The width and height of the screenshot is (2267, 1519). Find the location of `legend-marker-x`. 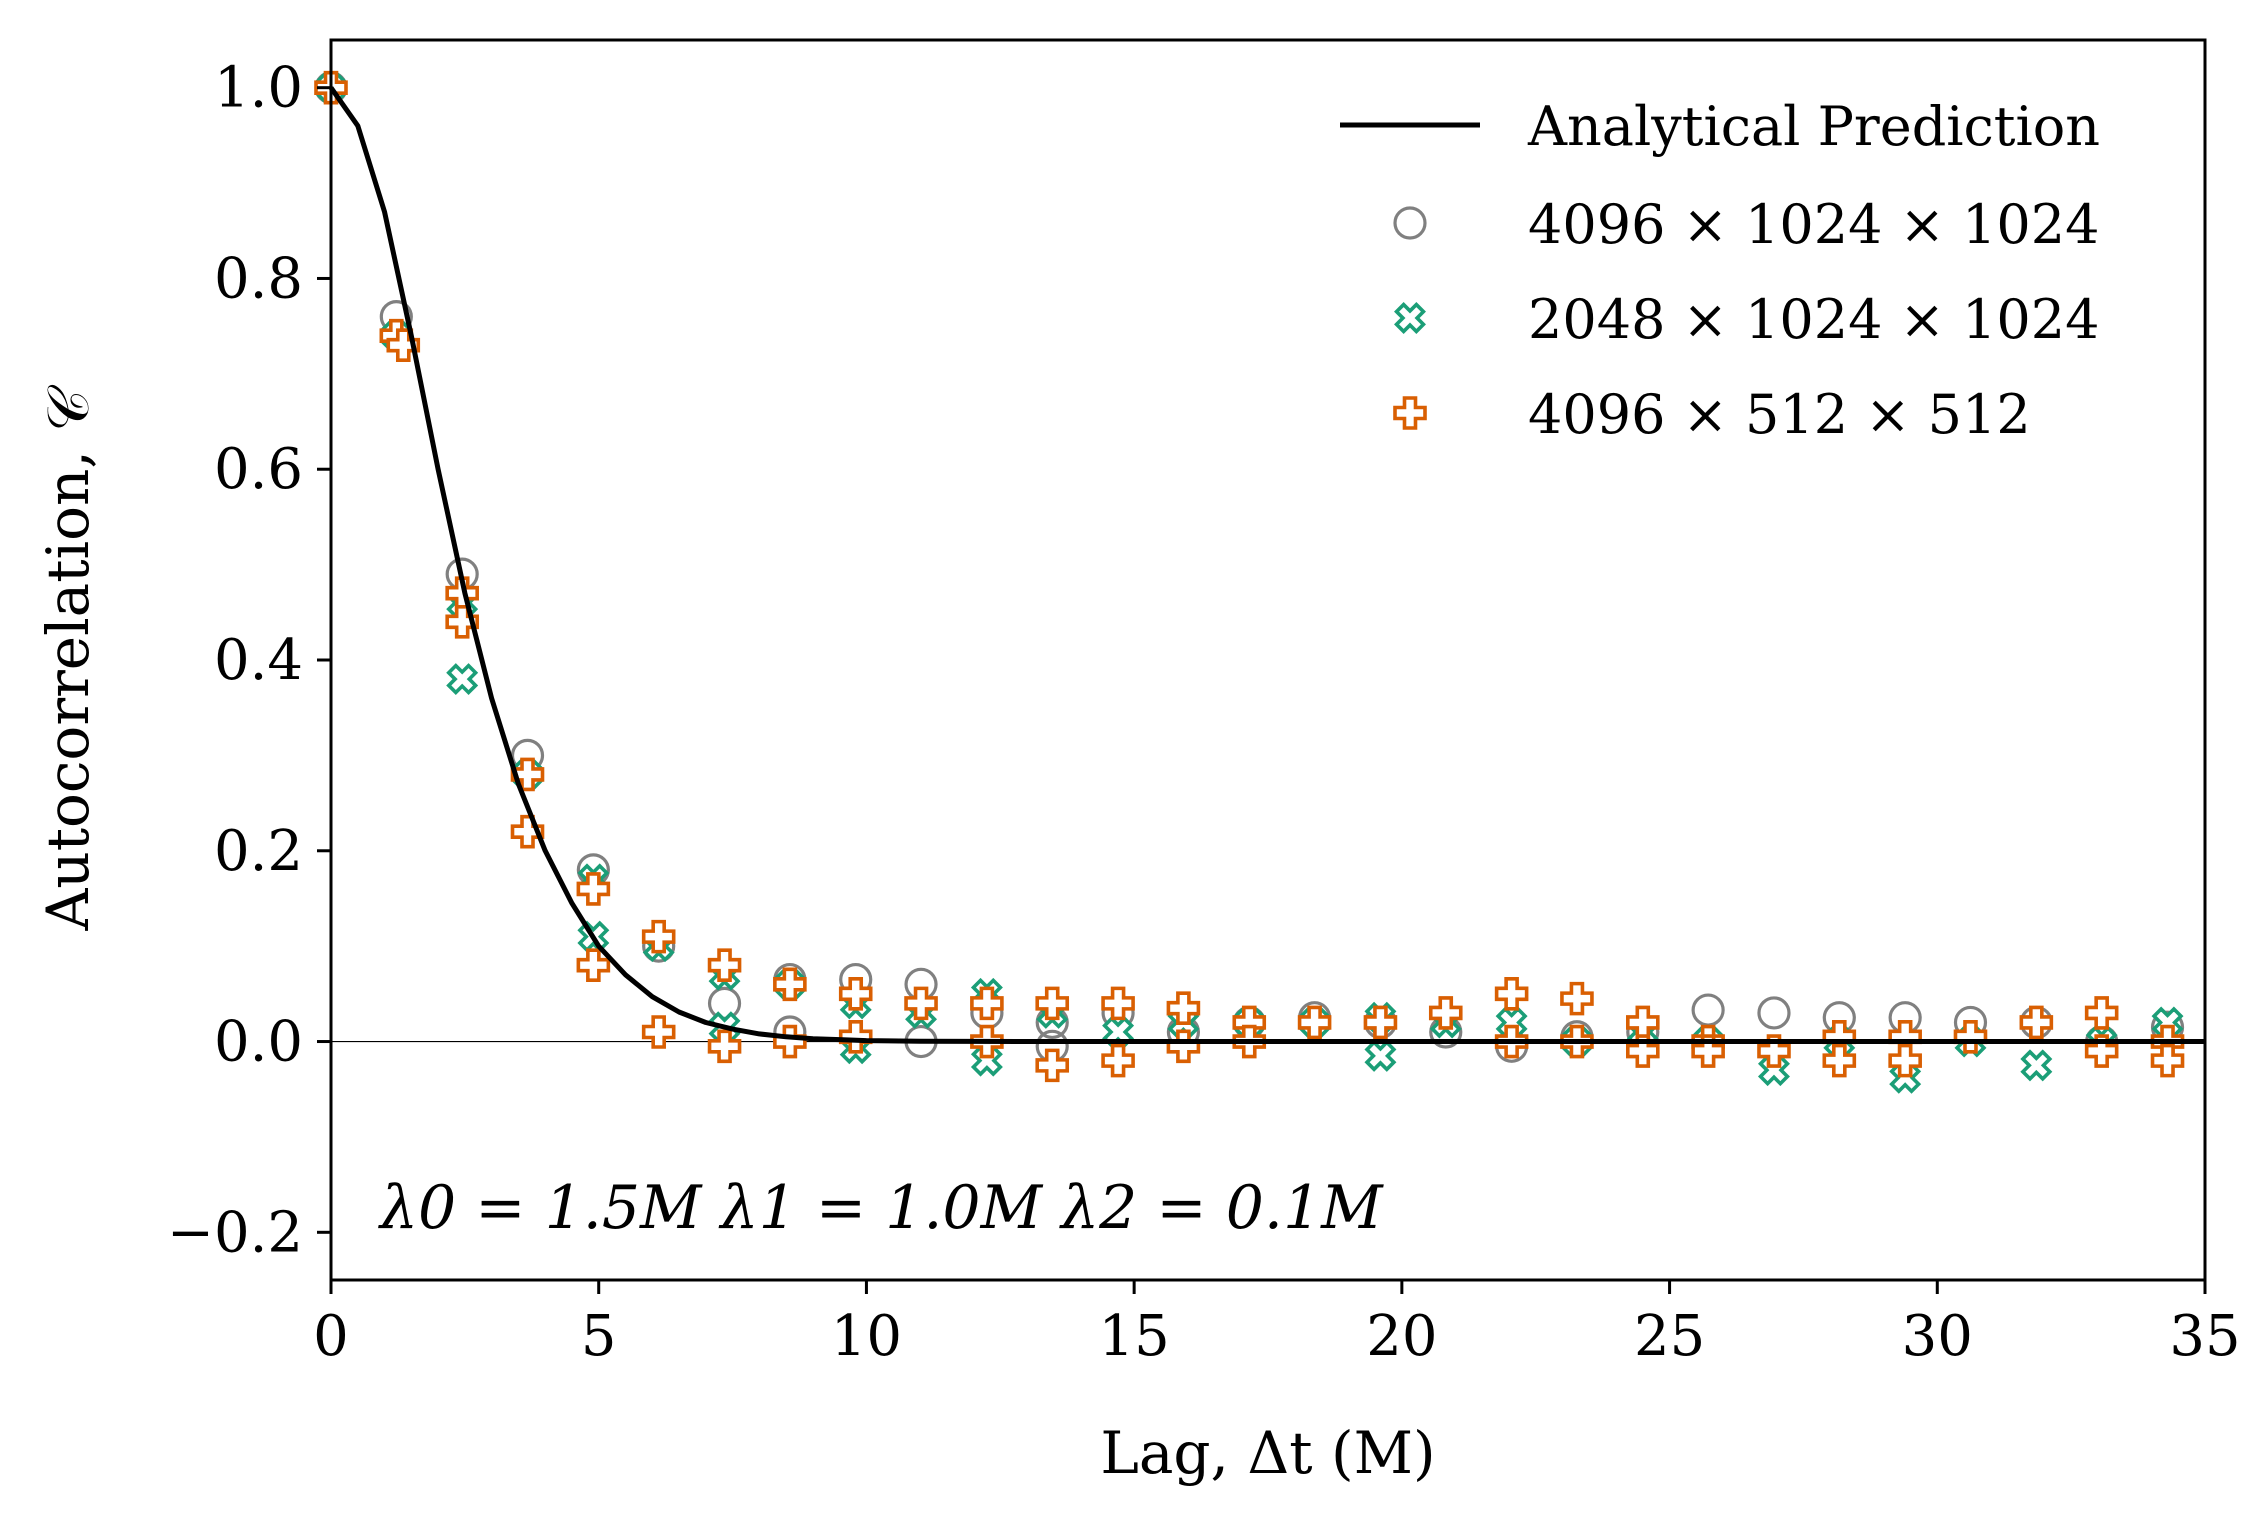

legend-marker-x is located at coordinates (1410, 318).